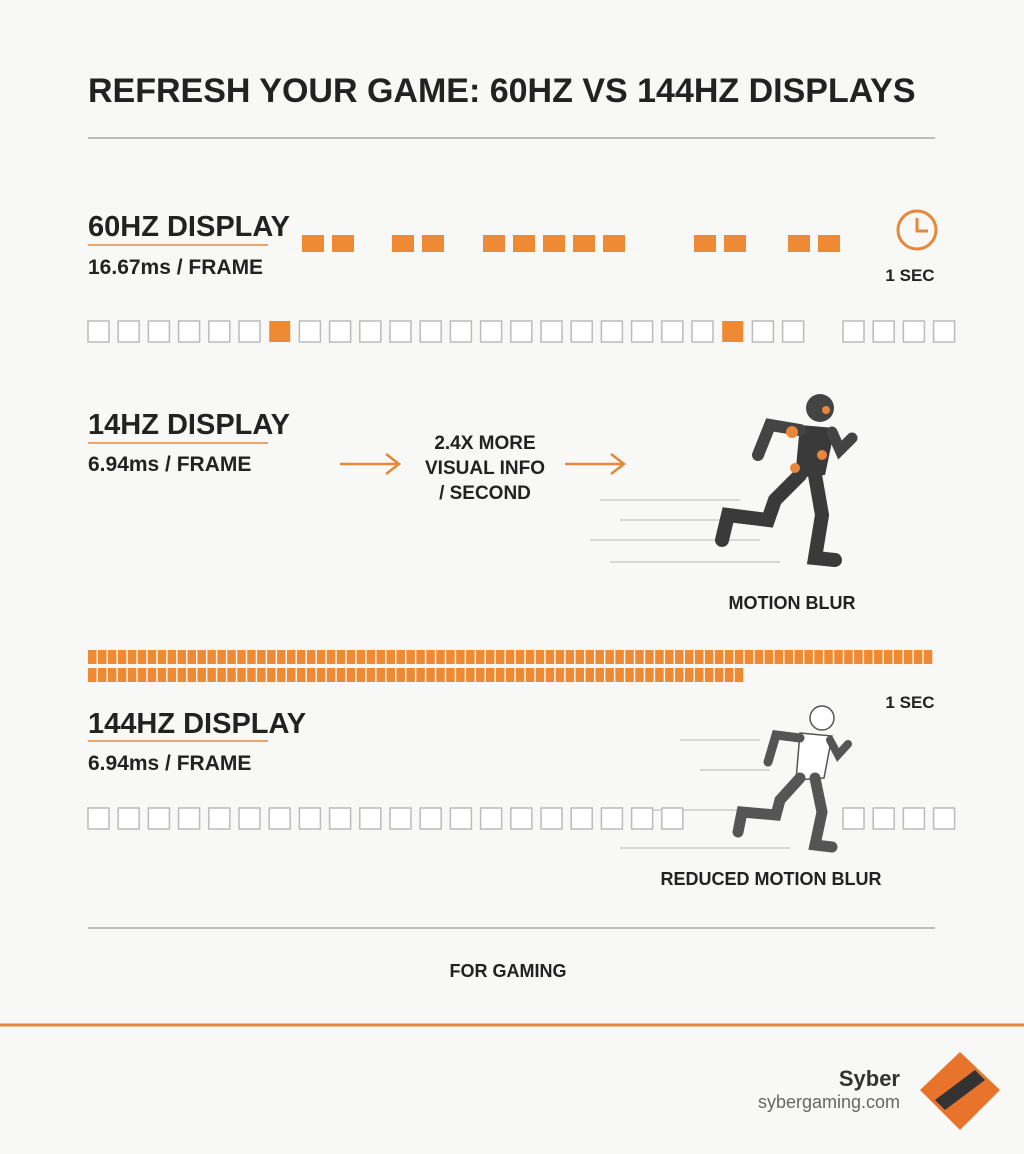 This screenshot has height=1154, width=1024. What do you see at coordinates (736, 779) in the screenshot?
I see `runner-outline` at bounding box center [736, 779].